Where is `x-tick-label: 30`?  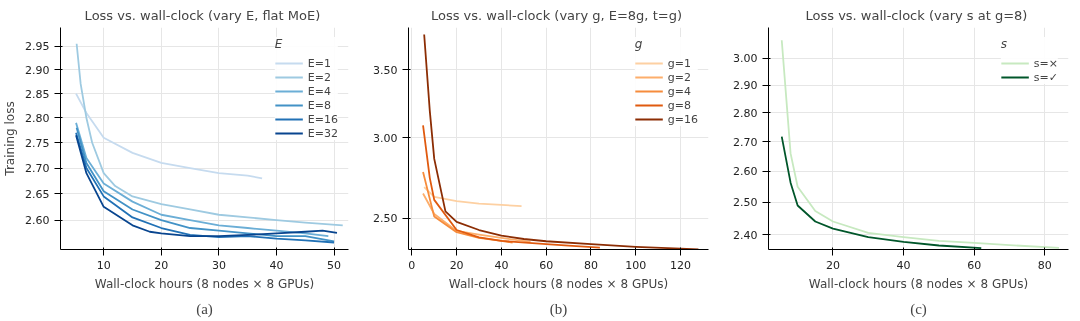 x-tick-label: 30 is located at coordinates (218, 265).